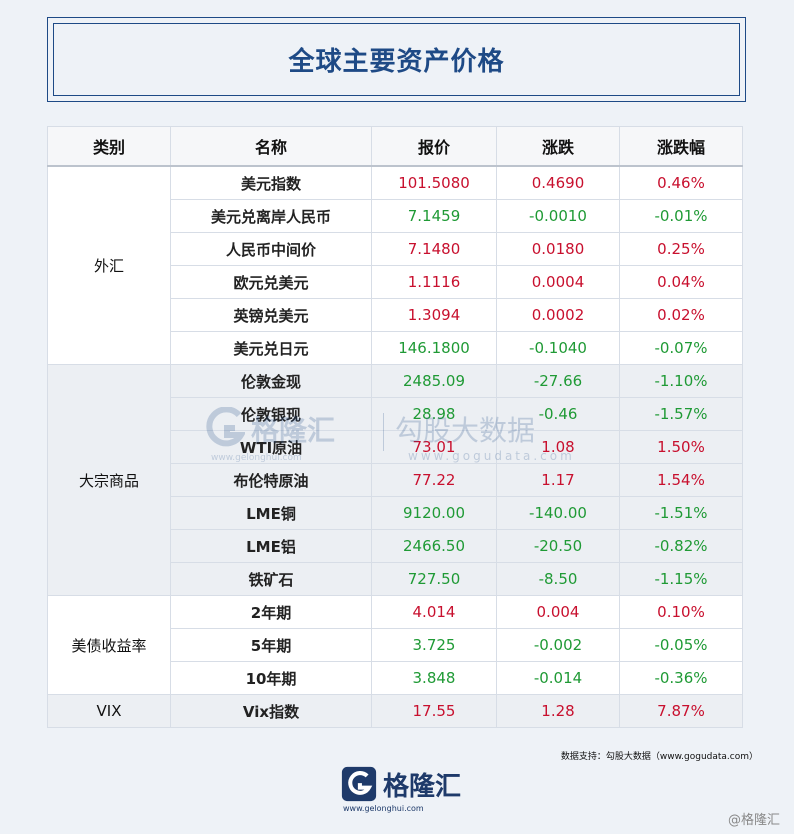  Describe the element at coordinates (434, 282) in the screenshot. I see `price-cell: 1.1116` at that location.